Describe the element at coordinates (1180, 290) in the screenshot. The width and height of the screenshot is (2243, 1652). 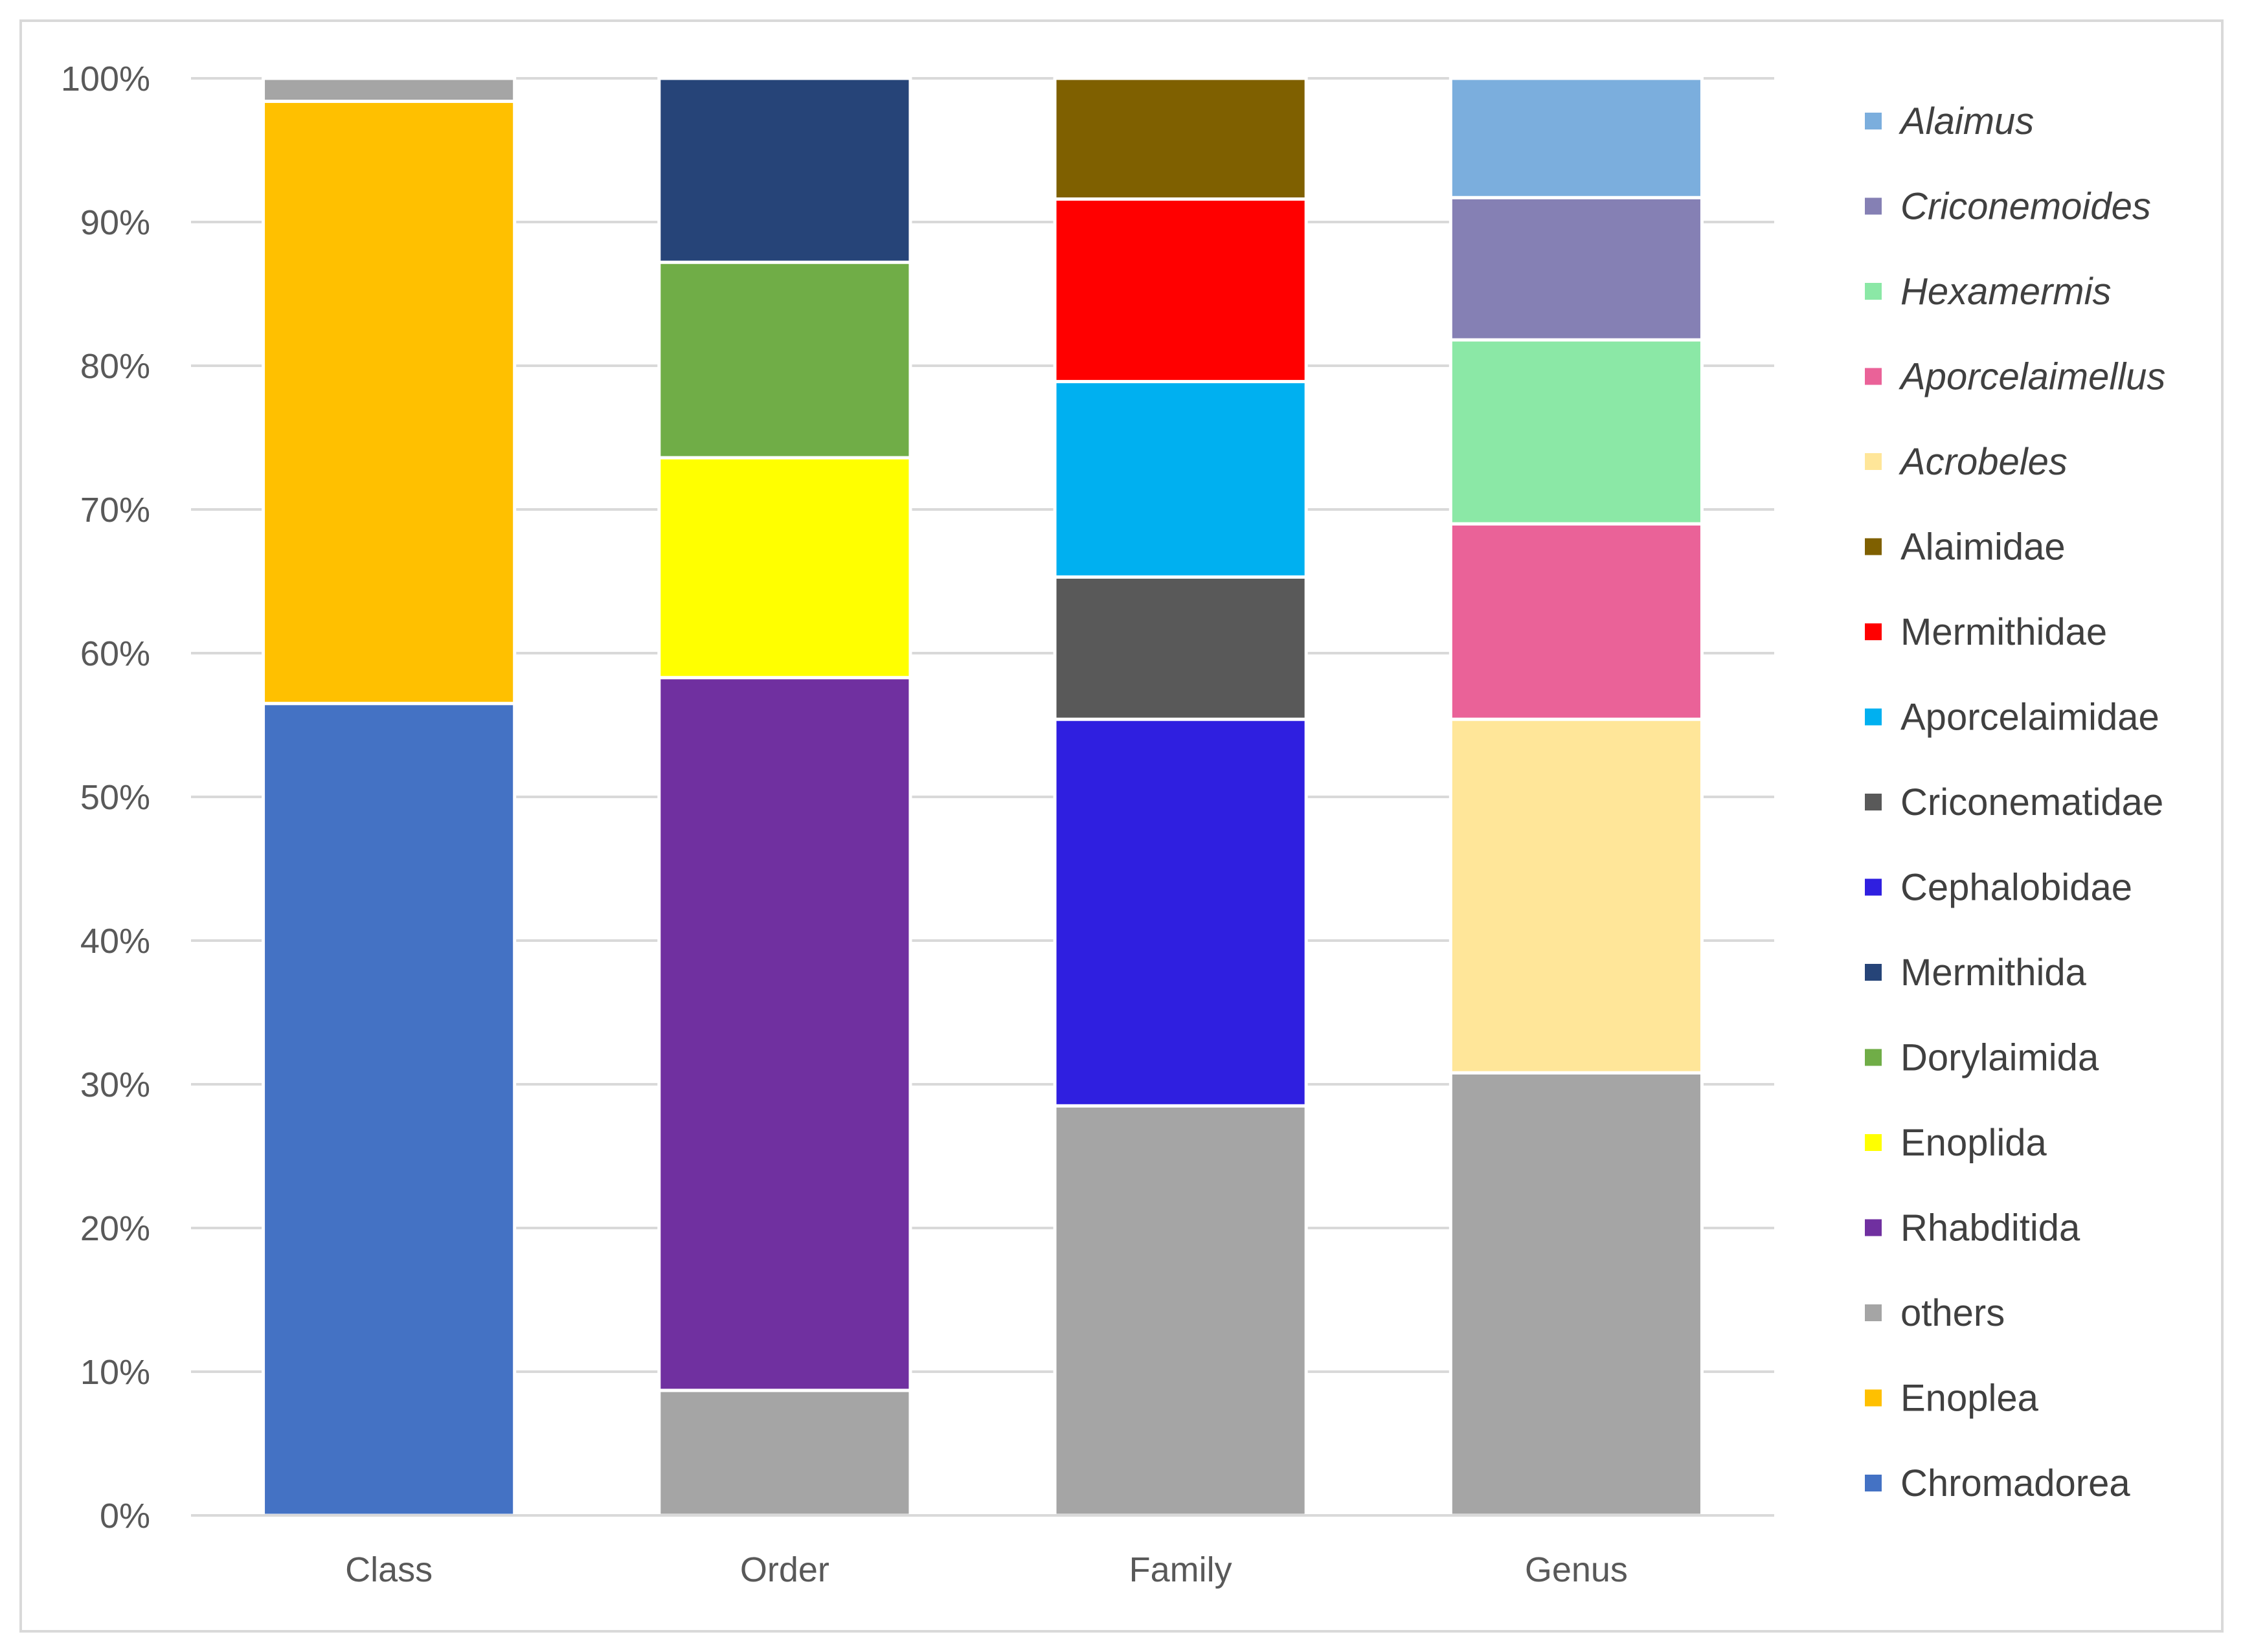
I see `bar-segment-mermithidae-family` at that location.